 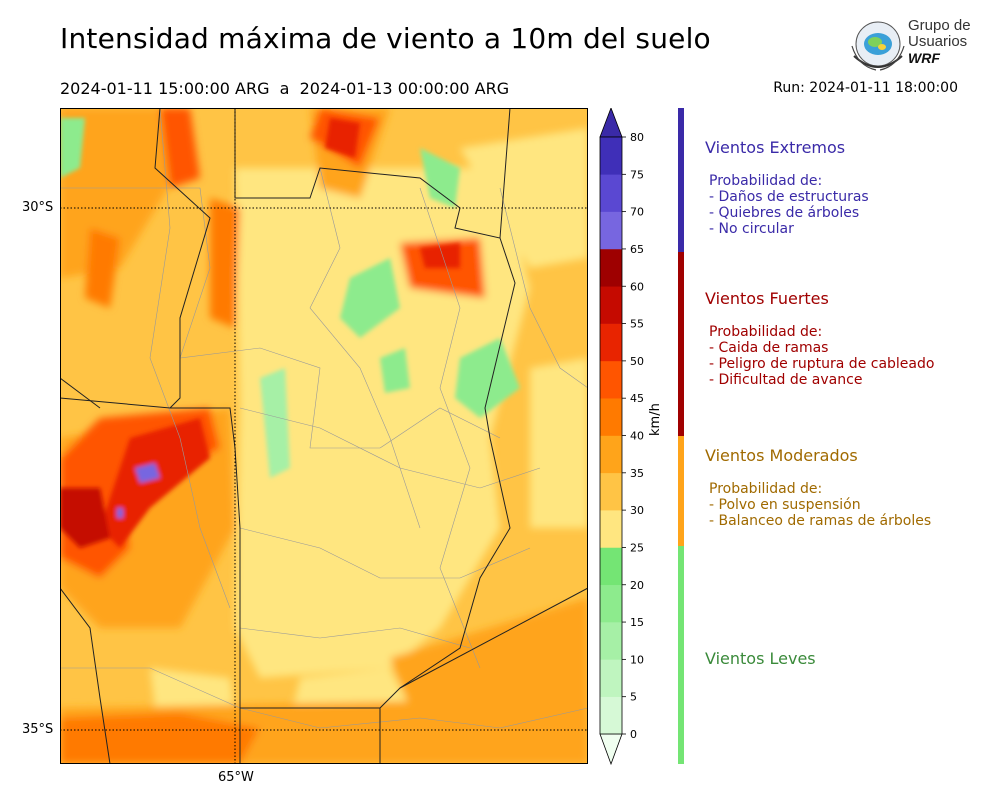 What do you see at coordinates (637, 137) in the screenshot?
I see `colorbar-tick-label: 80` at bounding box center [637, 137].